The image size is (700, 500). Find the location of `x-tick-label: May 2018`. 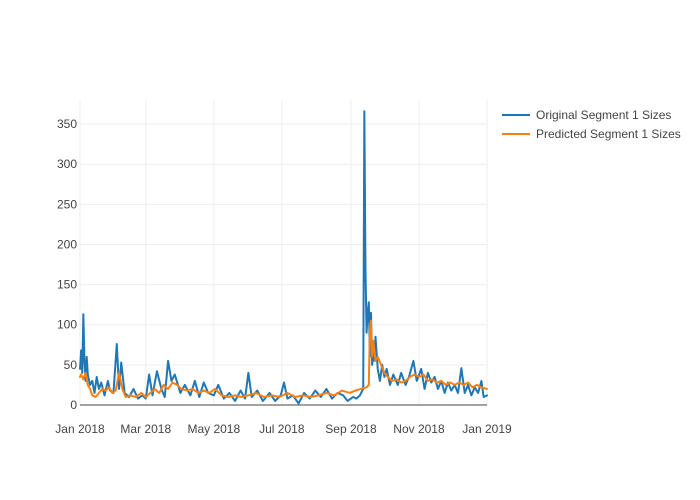

x-tick-label: May 2018 is located at coordinates (213, 429).